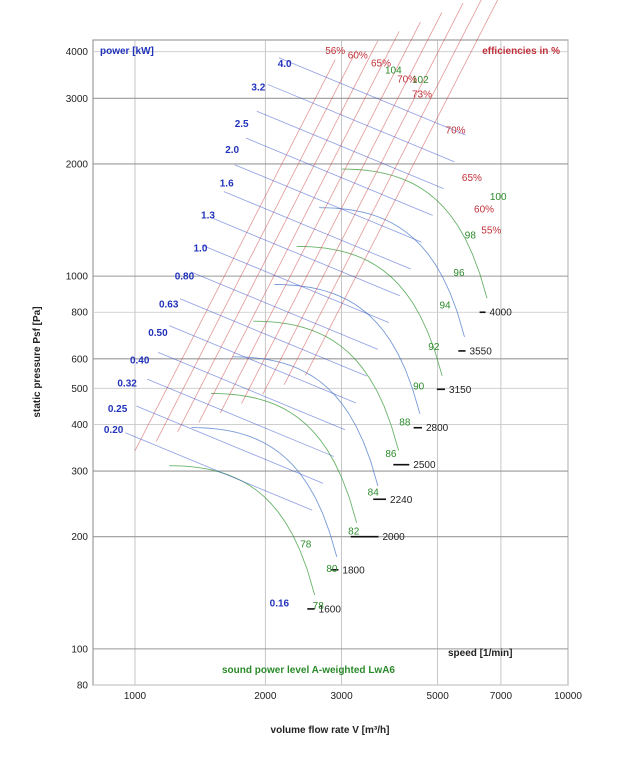  Describe the element at coordinates (258, 87) in the screenshot. I see `power-level-label: 3.2` at that location.